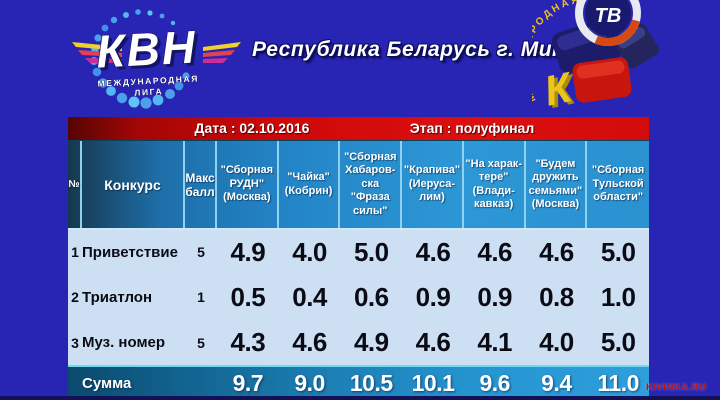 This screenshot has width=720, height=400. Describe the element at coordinates (618, 296) in the screenshot. I see `score-cell: 1.0` at that location.